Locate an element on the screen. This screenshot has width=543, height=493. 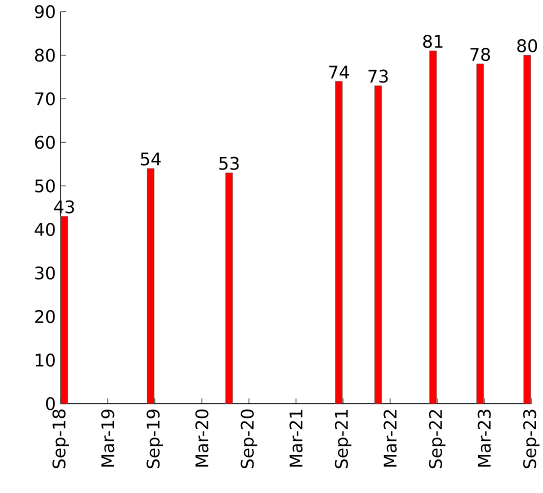
y-tick-label: 40 is located at coordinates (44, 229).